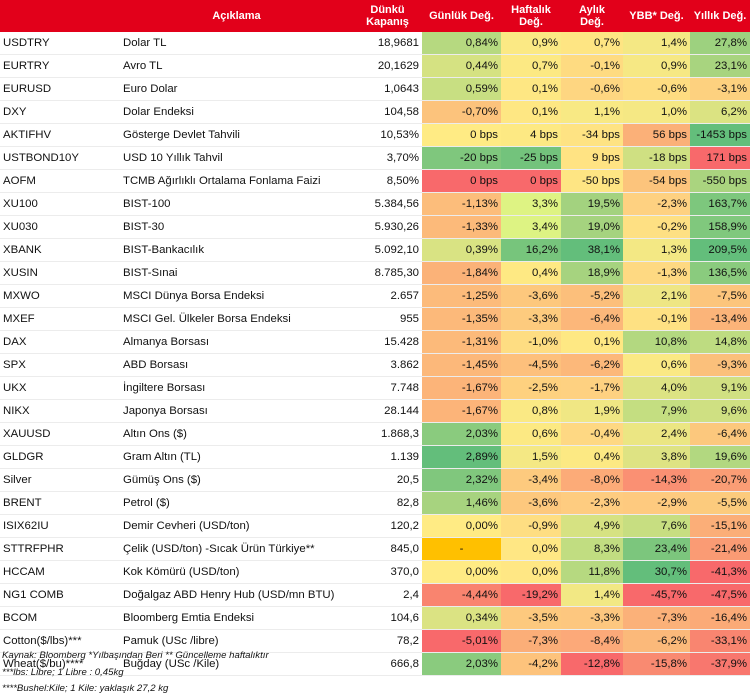 The height and width of the screenshot is (698, 751). I want to click on row-weekly-change: 0,1%, so click(531, 89).